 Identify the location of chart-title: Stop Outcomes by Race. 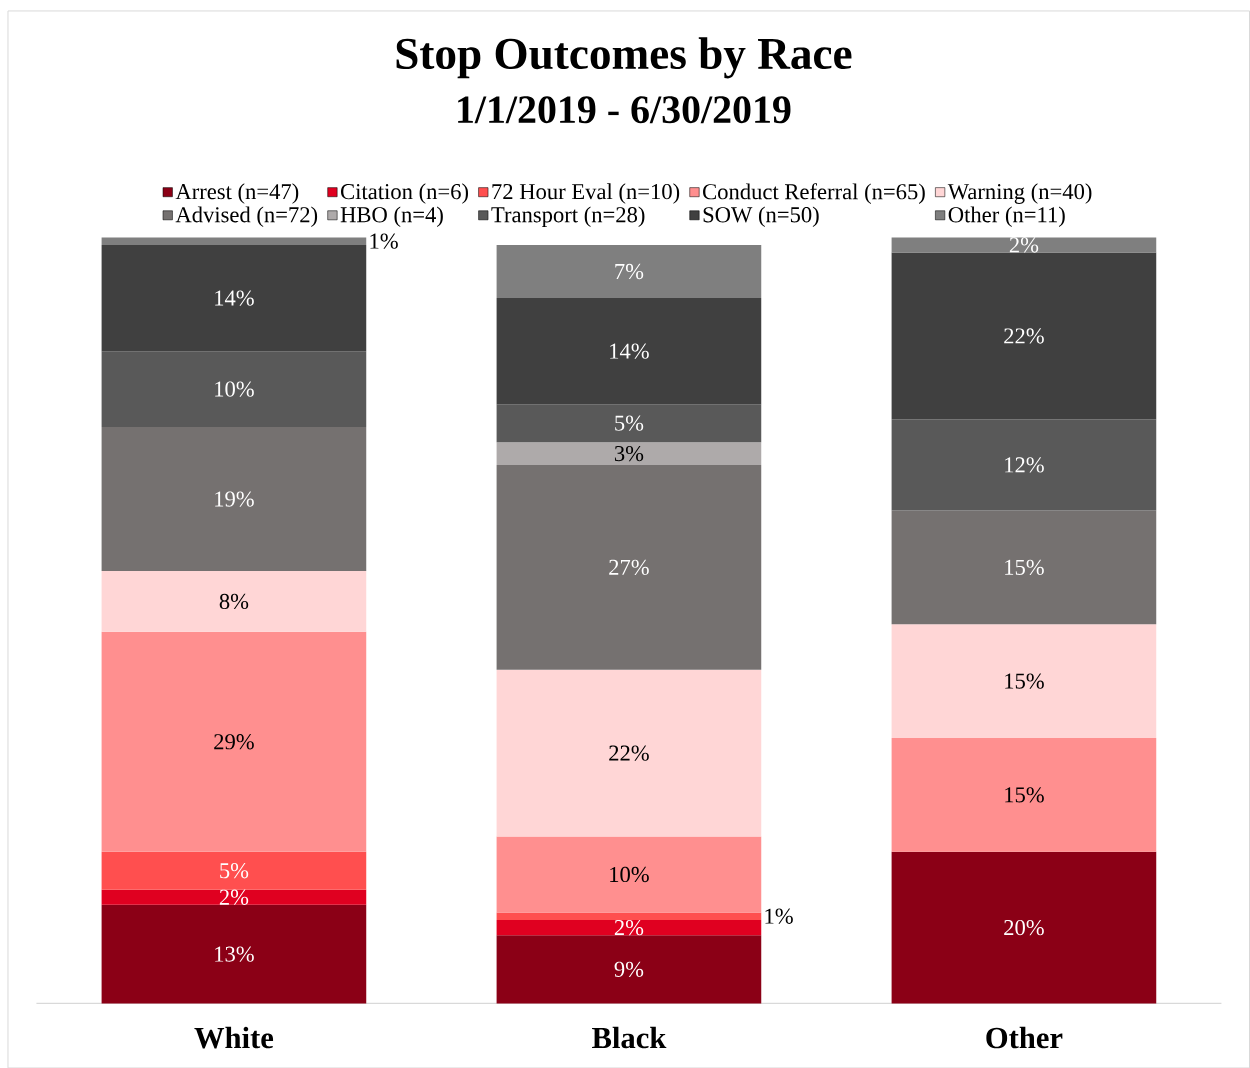
(624, 58).